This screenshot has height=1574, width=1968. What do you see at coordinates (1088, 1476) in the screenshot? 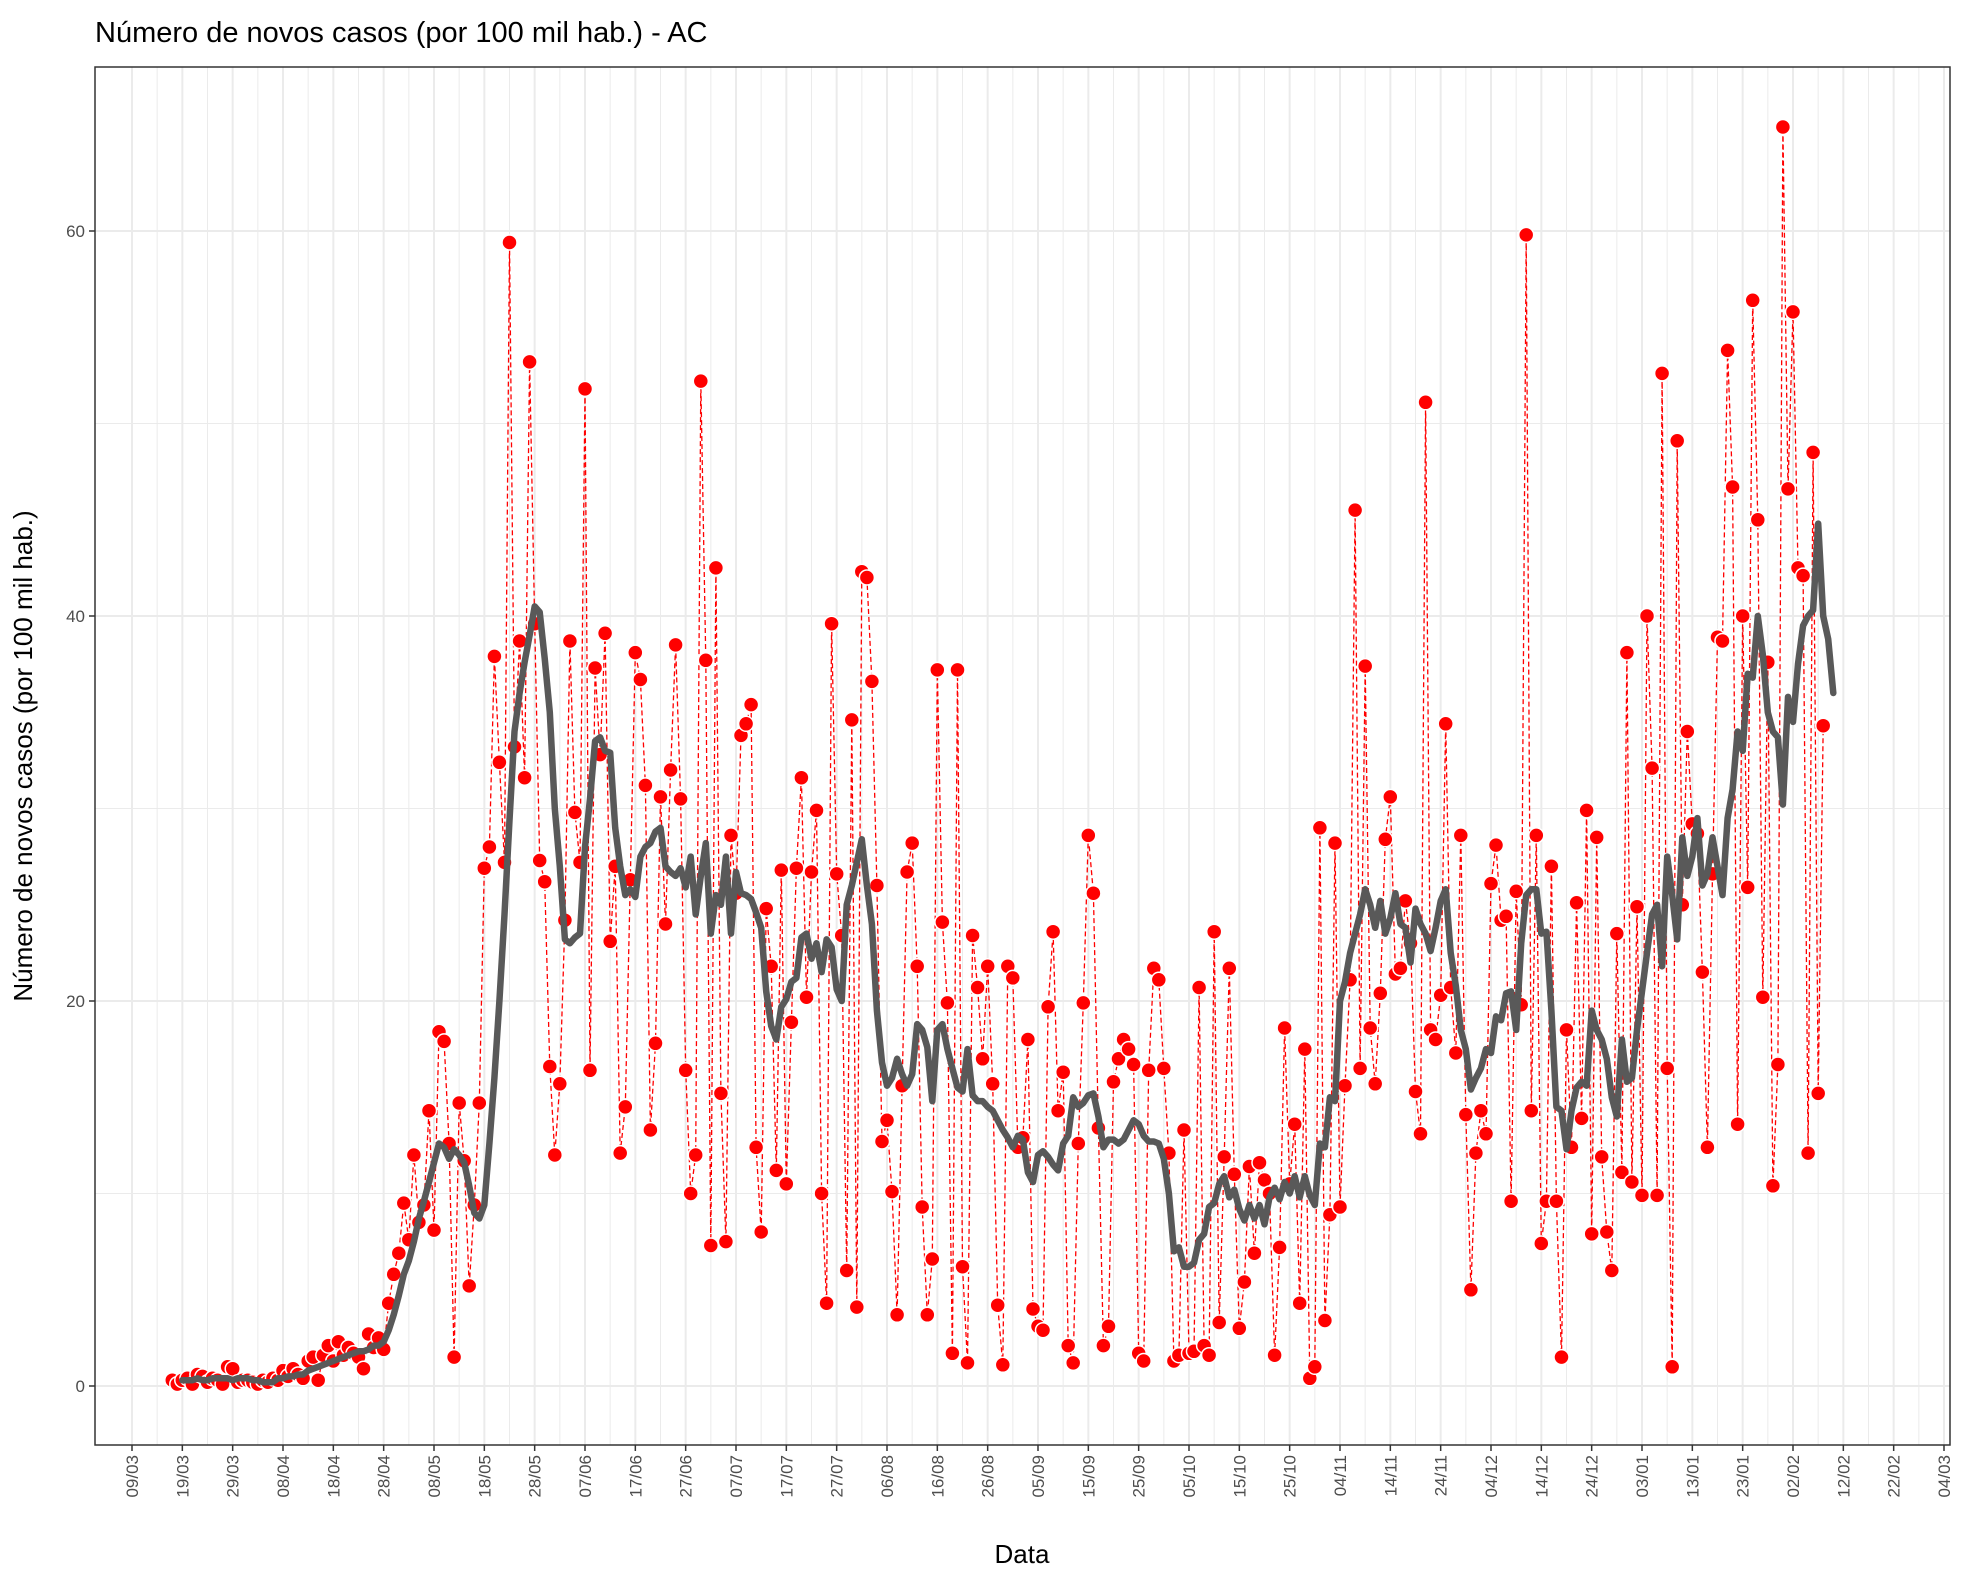
I see `x-tick-label: 15/09` at bounding box center [1088, 1476].